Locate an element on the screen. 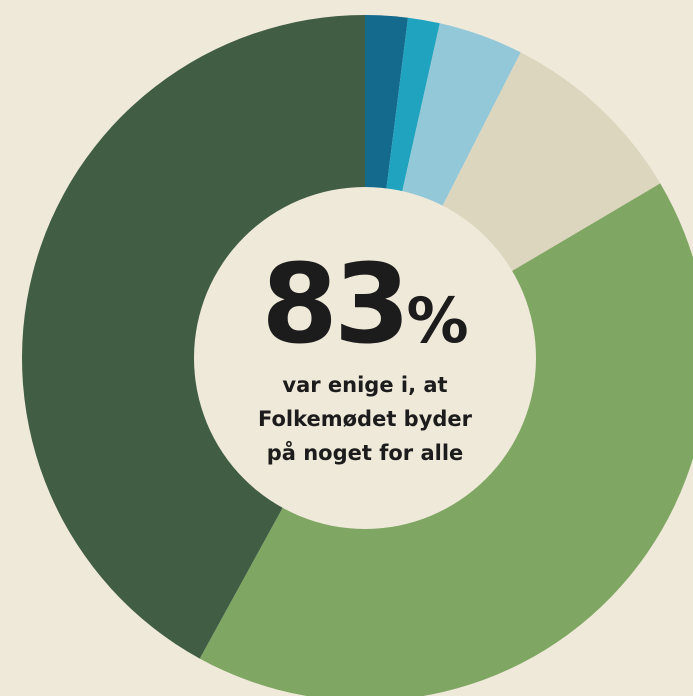 The width and height of the screenshot is (693, 696). caption-line: var enige i, at is located at coordinates (364, 385).